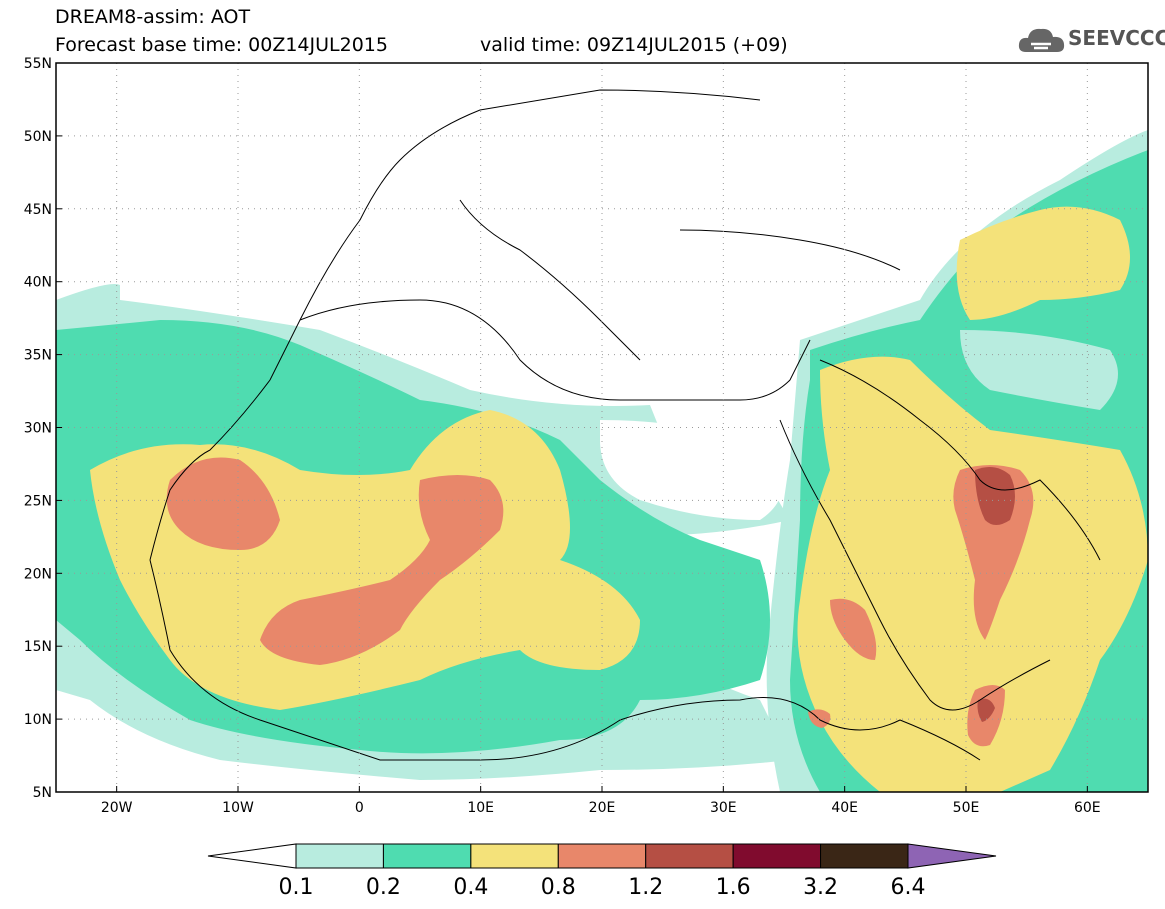 The width and height of the screenshot is (1165, 909). I want to click on map-header-line2: Forecast base time: 00Z14JUL2015, so click(221, 45).